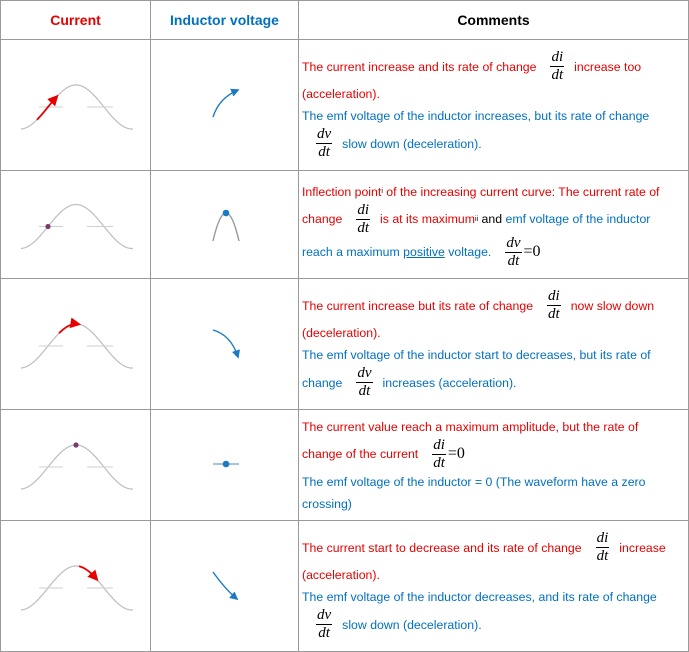 The width and height of the screenshot is (689, 652). What do you see at coordinates (382, 191) in the screenshot?
I see `footnote-mark: i` at bounding box center [382, 191].